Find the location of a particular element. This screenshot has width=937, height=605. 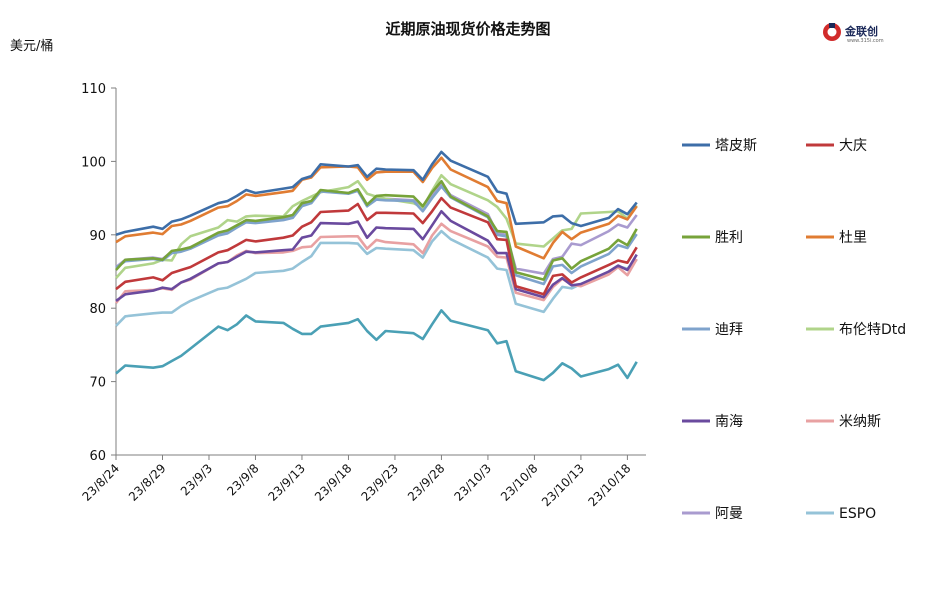

x-tick-label: 23/9/8 is located at coordinates (242, 479).